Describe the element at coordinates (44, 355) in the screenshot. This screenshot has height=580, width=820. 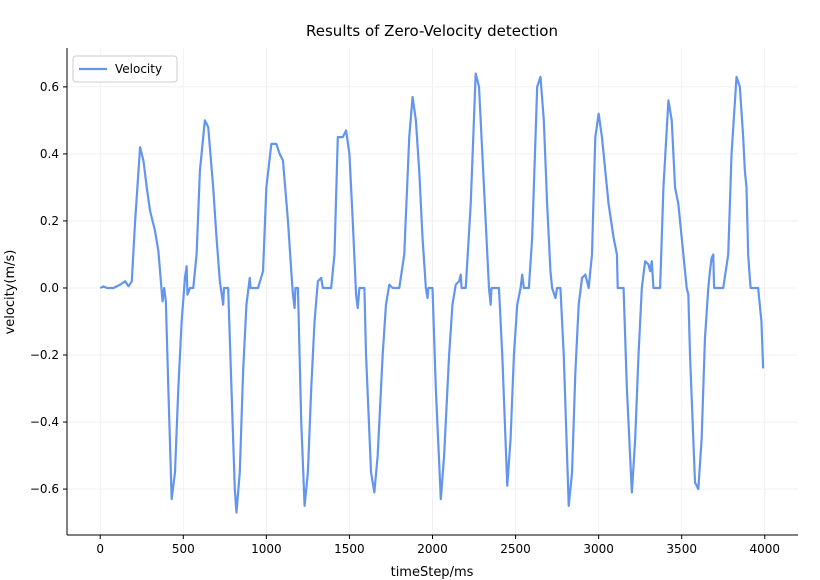
I see `y-tick-label: −0.2` at that location.